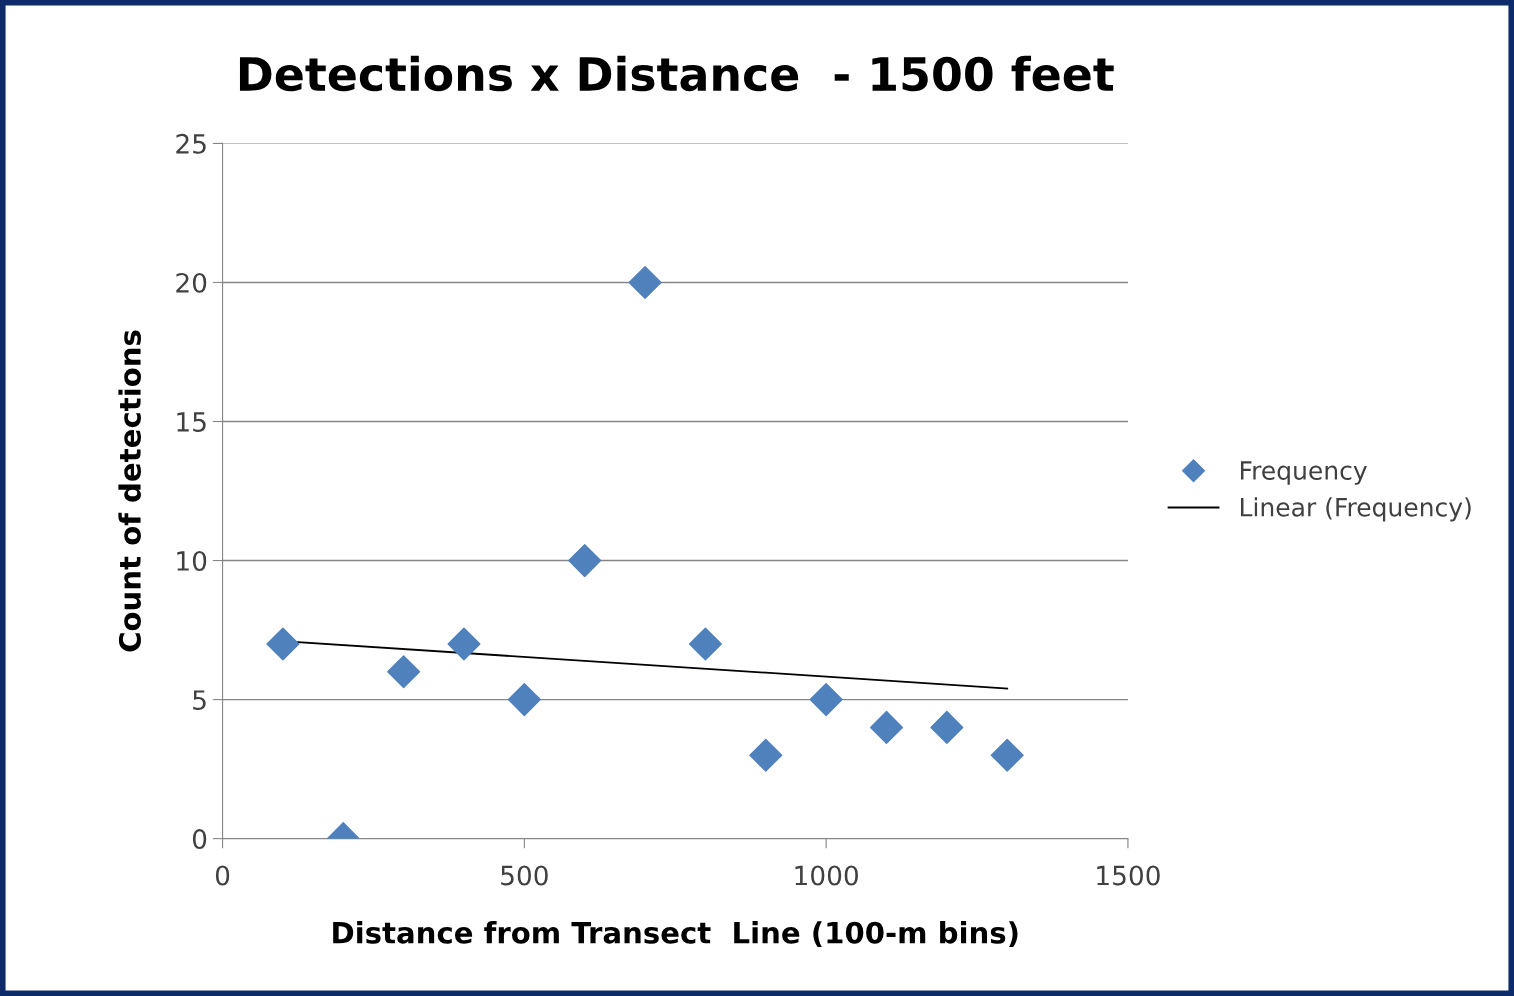 This screenshot has height=996, width=1514. What do you see at coordinates (826, 875) in the screenshot?
I see `x-tick-label: 1000` at bounding box center [826, 875].